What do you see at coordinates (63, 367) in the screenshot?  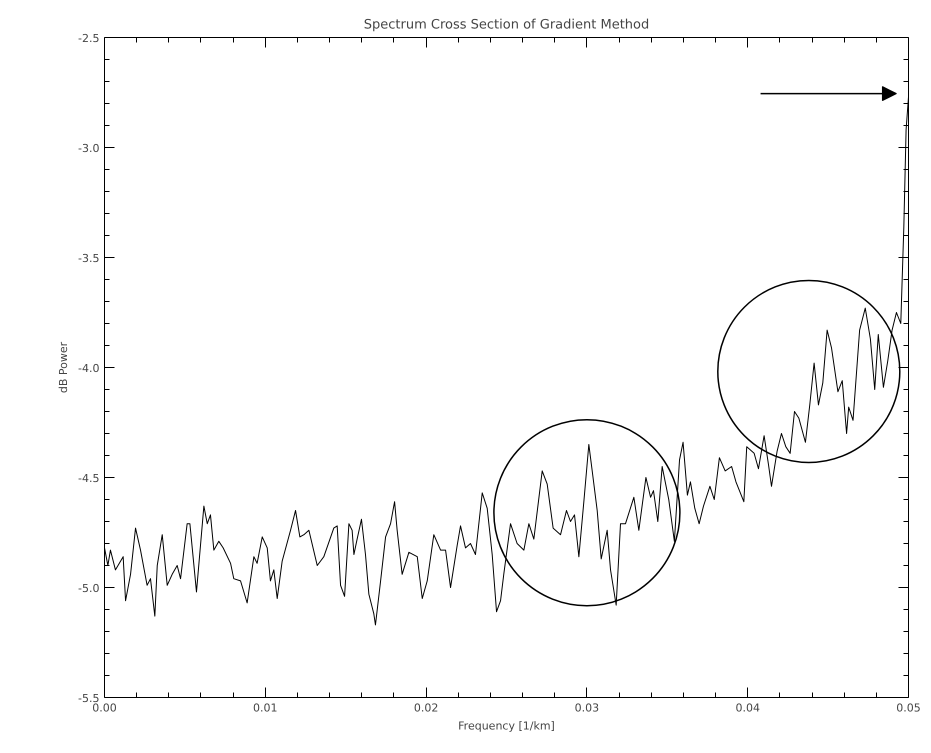 I see `y-axis-title: dB Power` at bounding box center [63, 367].